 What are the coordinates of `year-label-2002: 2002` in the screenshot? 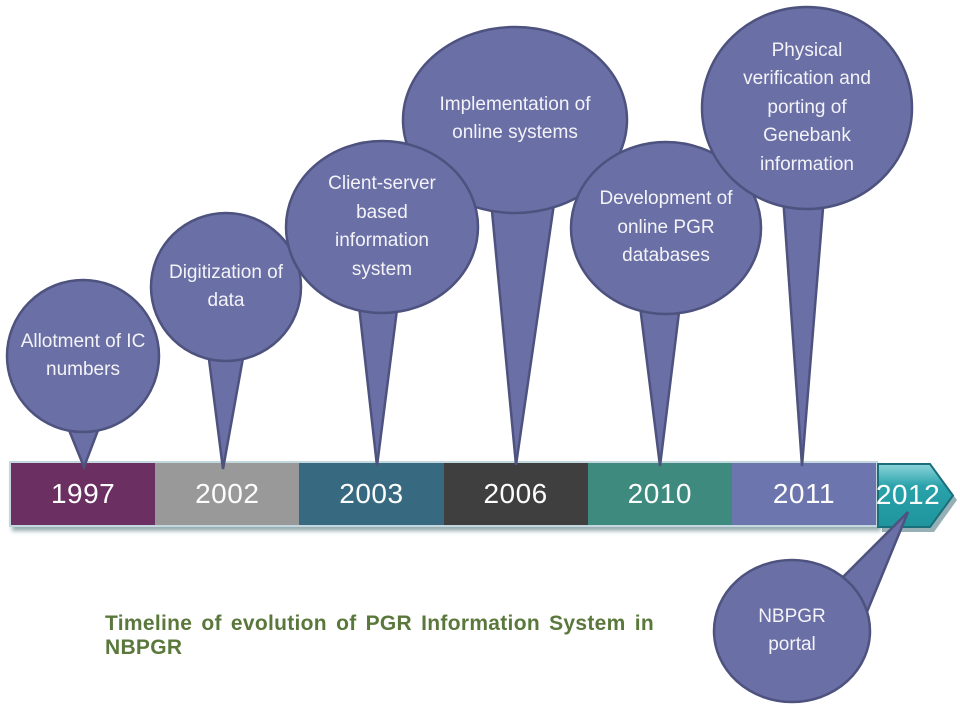 It's located at (227, 493).